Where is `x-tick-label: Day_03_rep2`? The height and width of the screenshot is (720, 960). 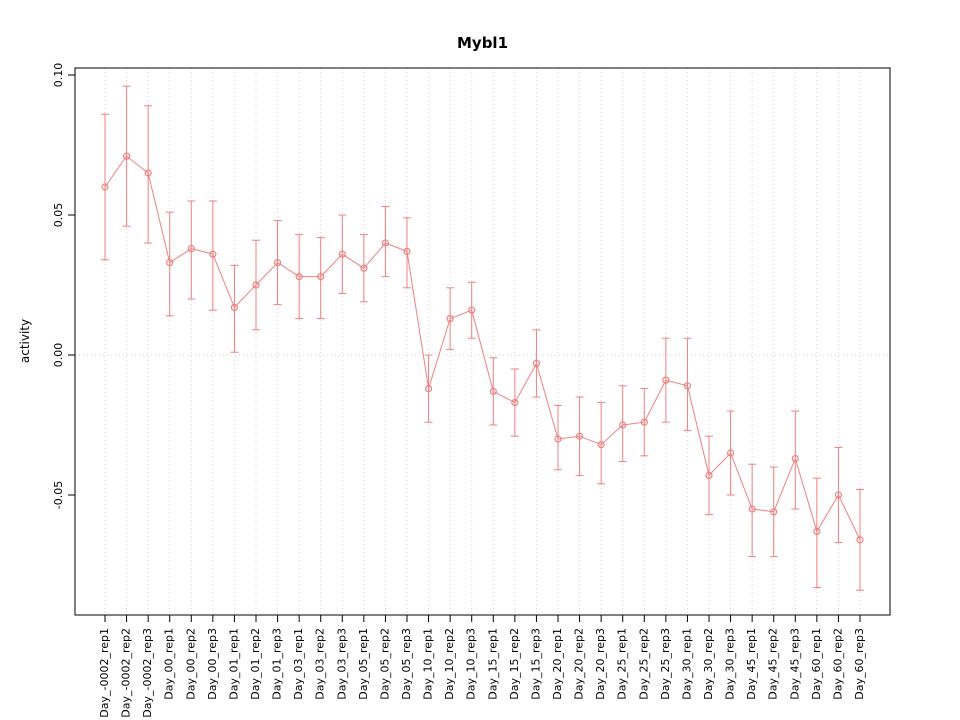
x-tick-label: Day_03_rep2 is located at coordinates (320, 664).